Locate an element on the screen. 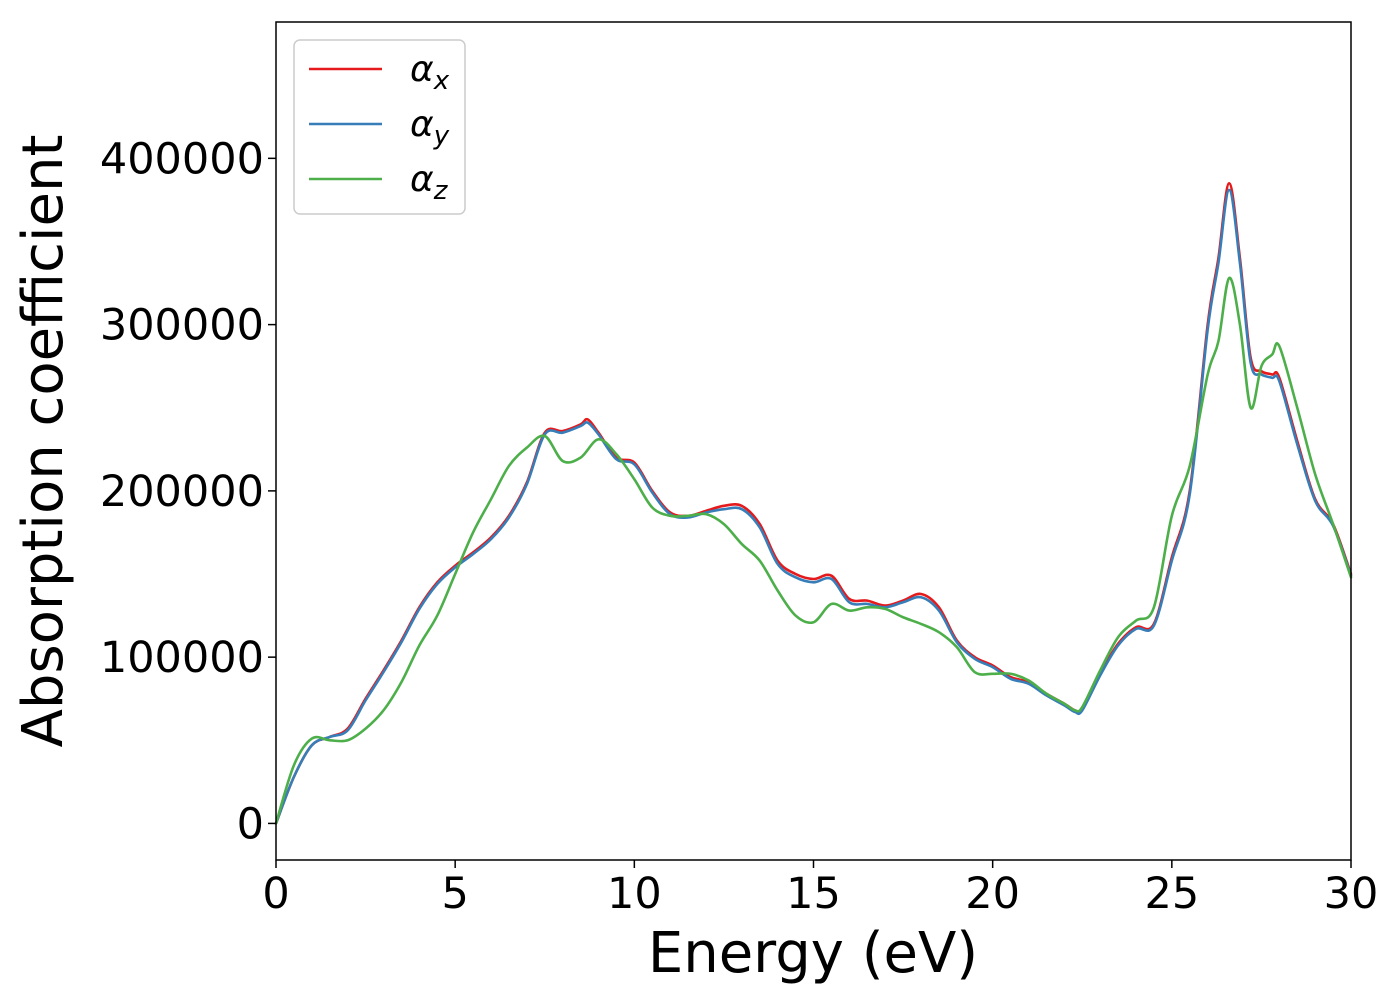 Image resolution: width=1400 pixels, height=1000 pixels. legend: αx αy αz is located at coordinates (379, 127).